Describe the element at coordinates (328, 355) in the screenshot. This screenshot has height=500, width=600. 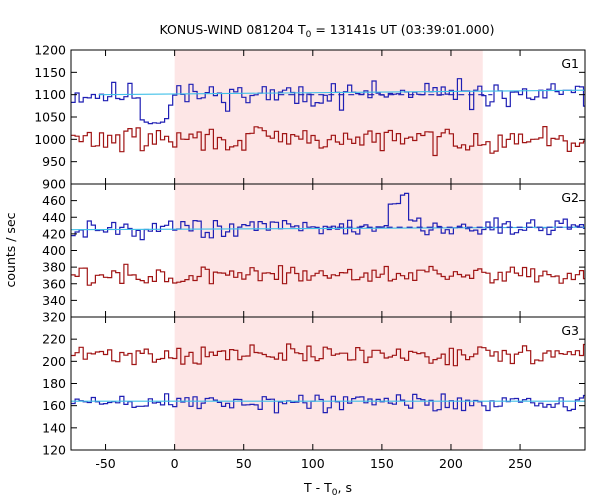
I see `series-red-g3` at that location.